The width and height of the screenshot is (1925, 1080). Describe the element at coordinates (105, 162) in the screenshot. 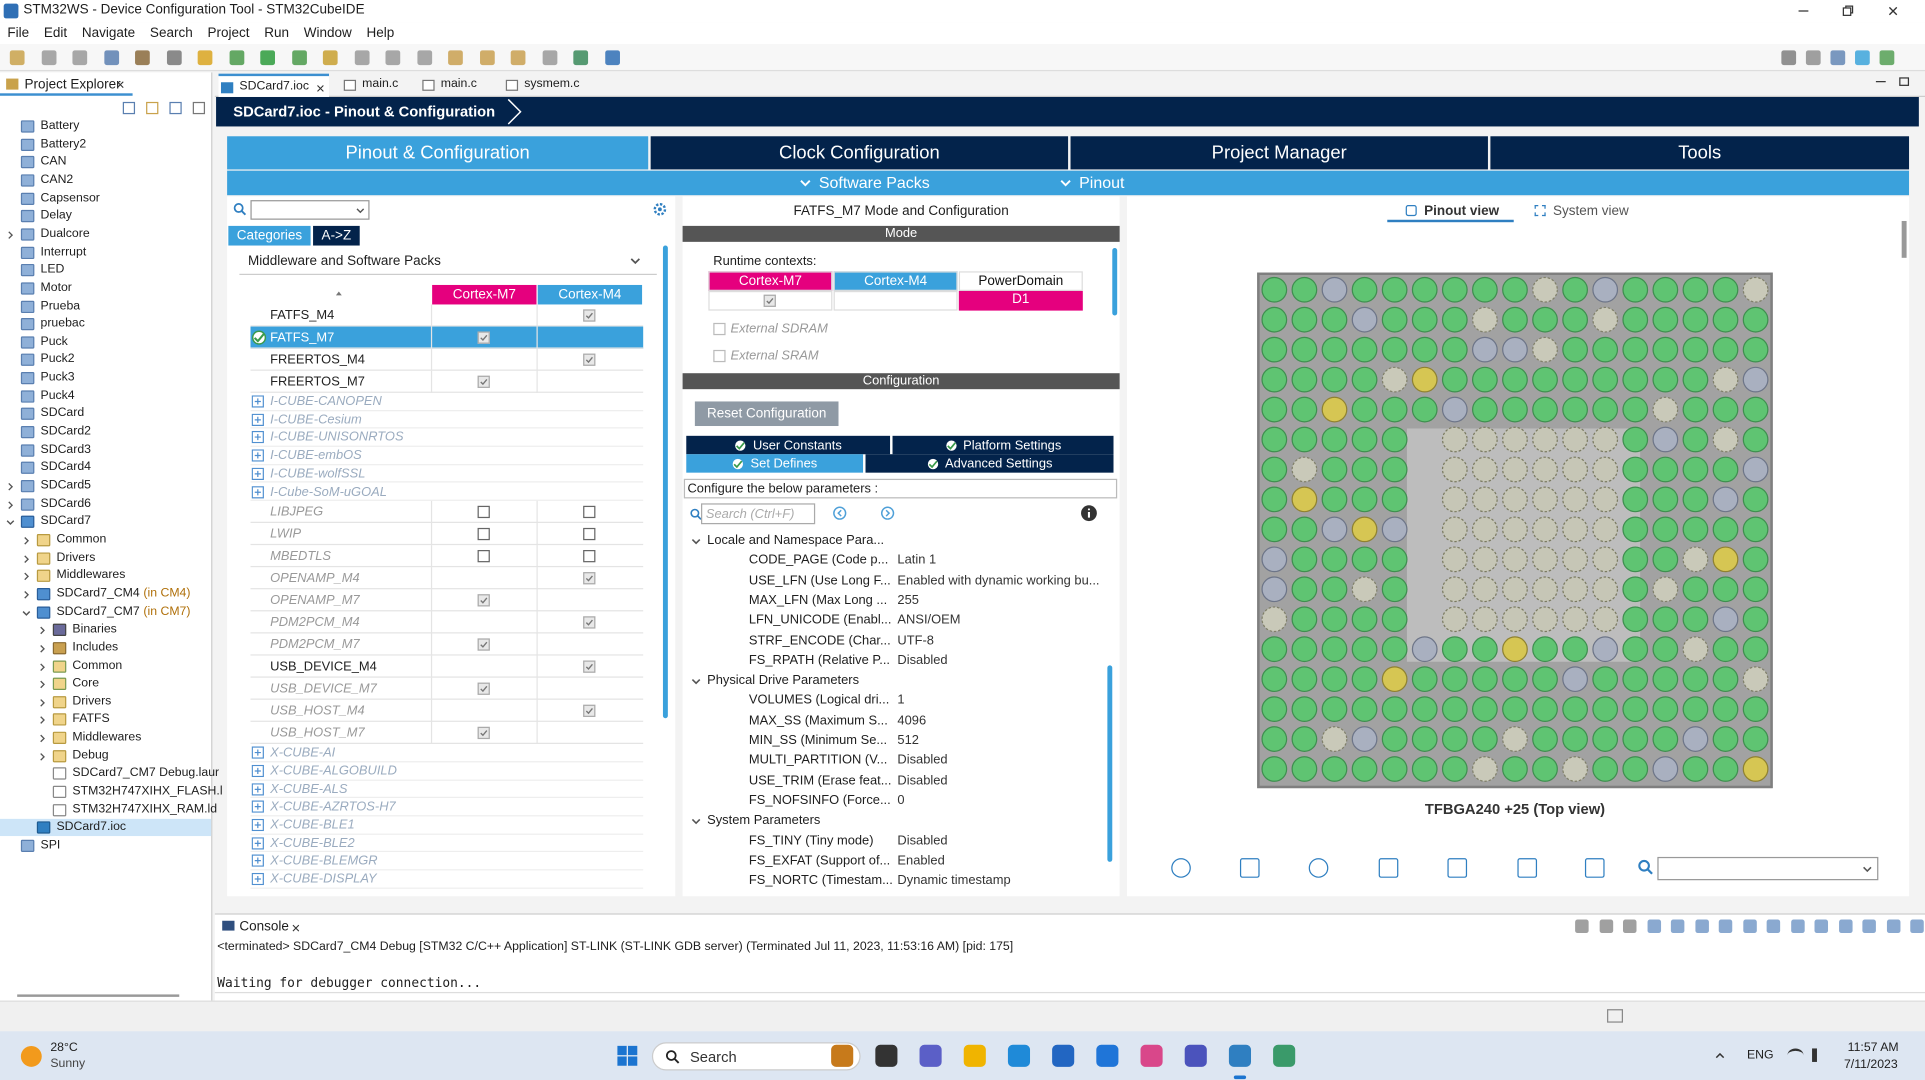

I see `tree-item: CAN` at that location.